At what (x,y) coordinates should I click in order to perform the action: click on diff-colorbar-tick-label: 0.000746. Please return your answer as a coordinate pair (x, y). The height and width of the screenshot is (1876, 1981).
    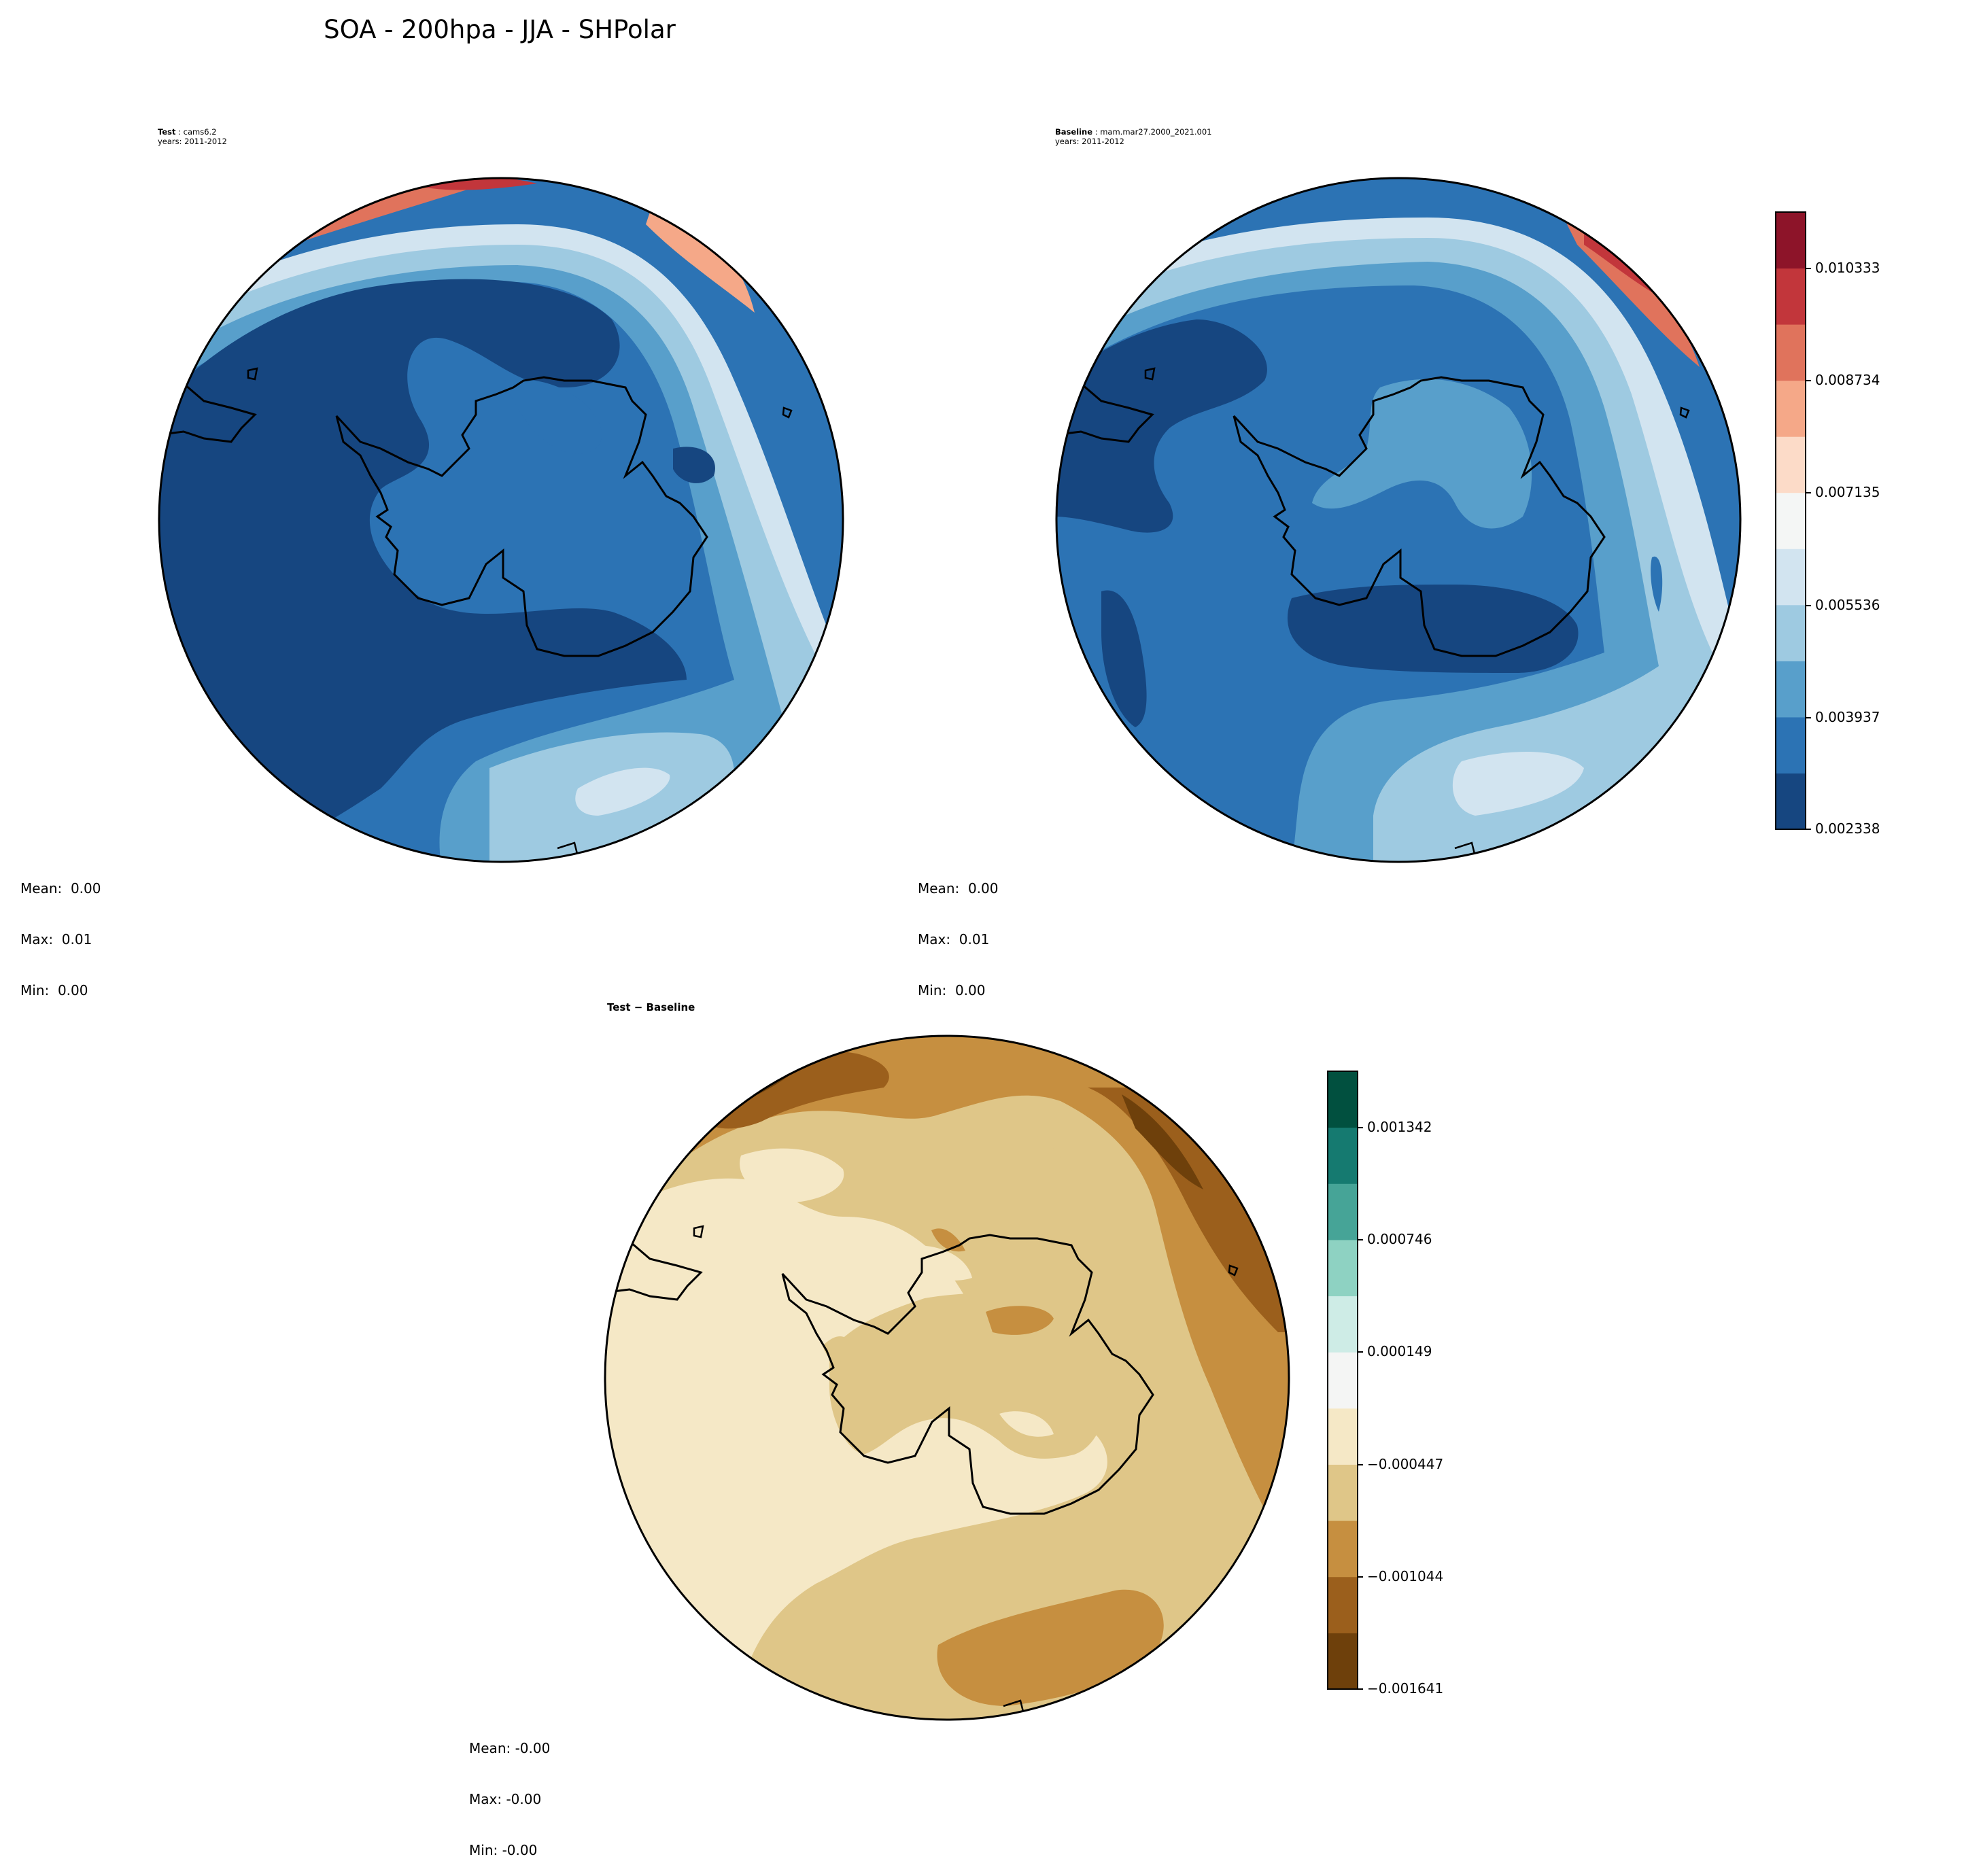
    Looking at the image, I should click on (1399, 1239).